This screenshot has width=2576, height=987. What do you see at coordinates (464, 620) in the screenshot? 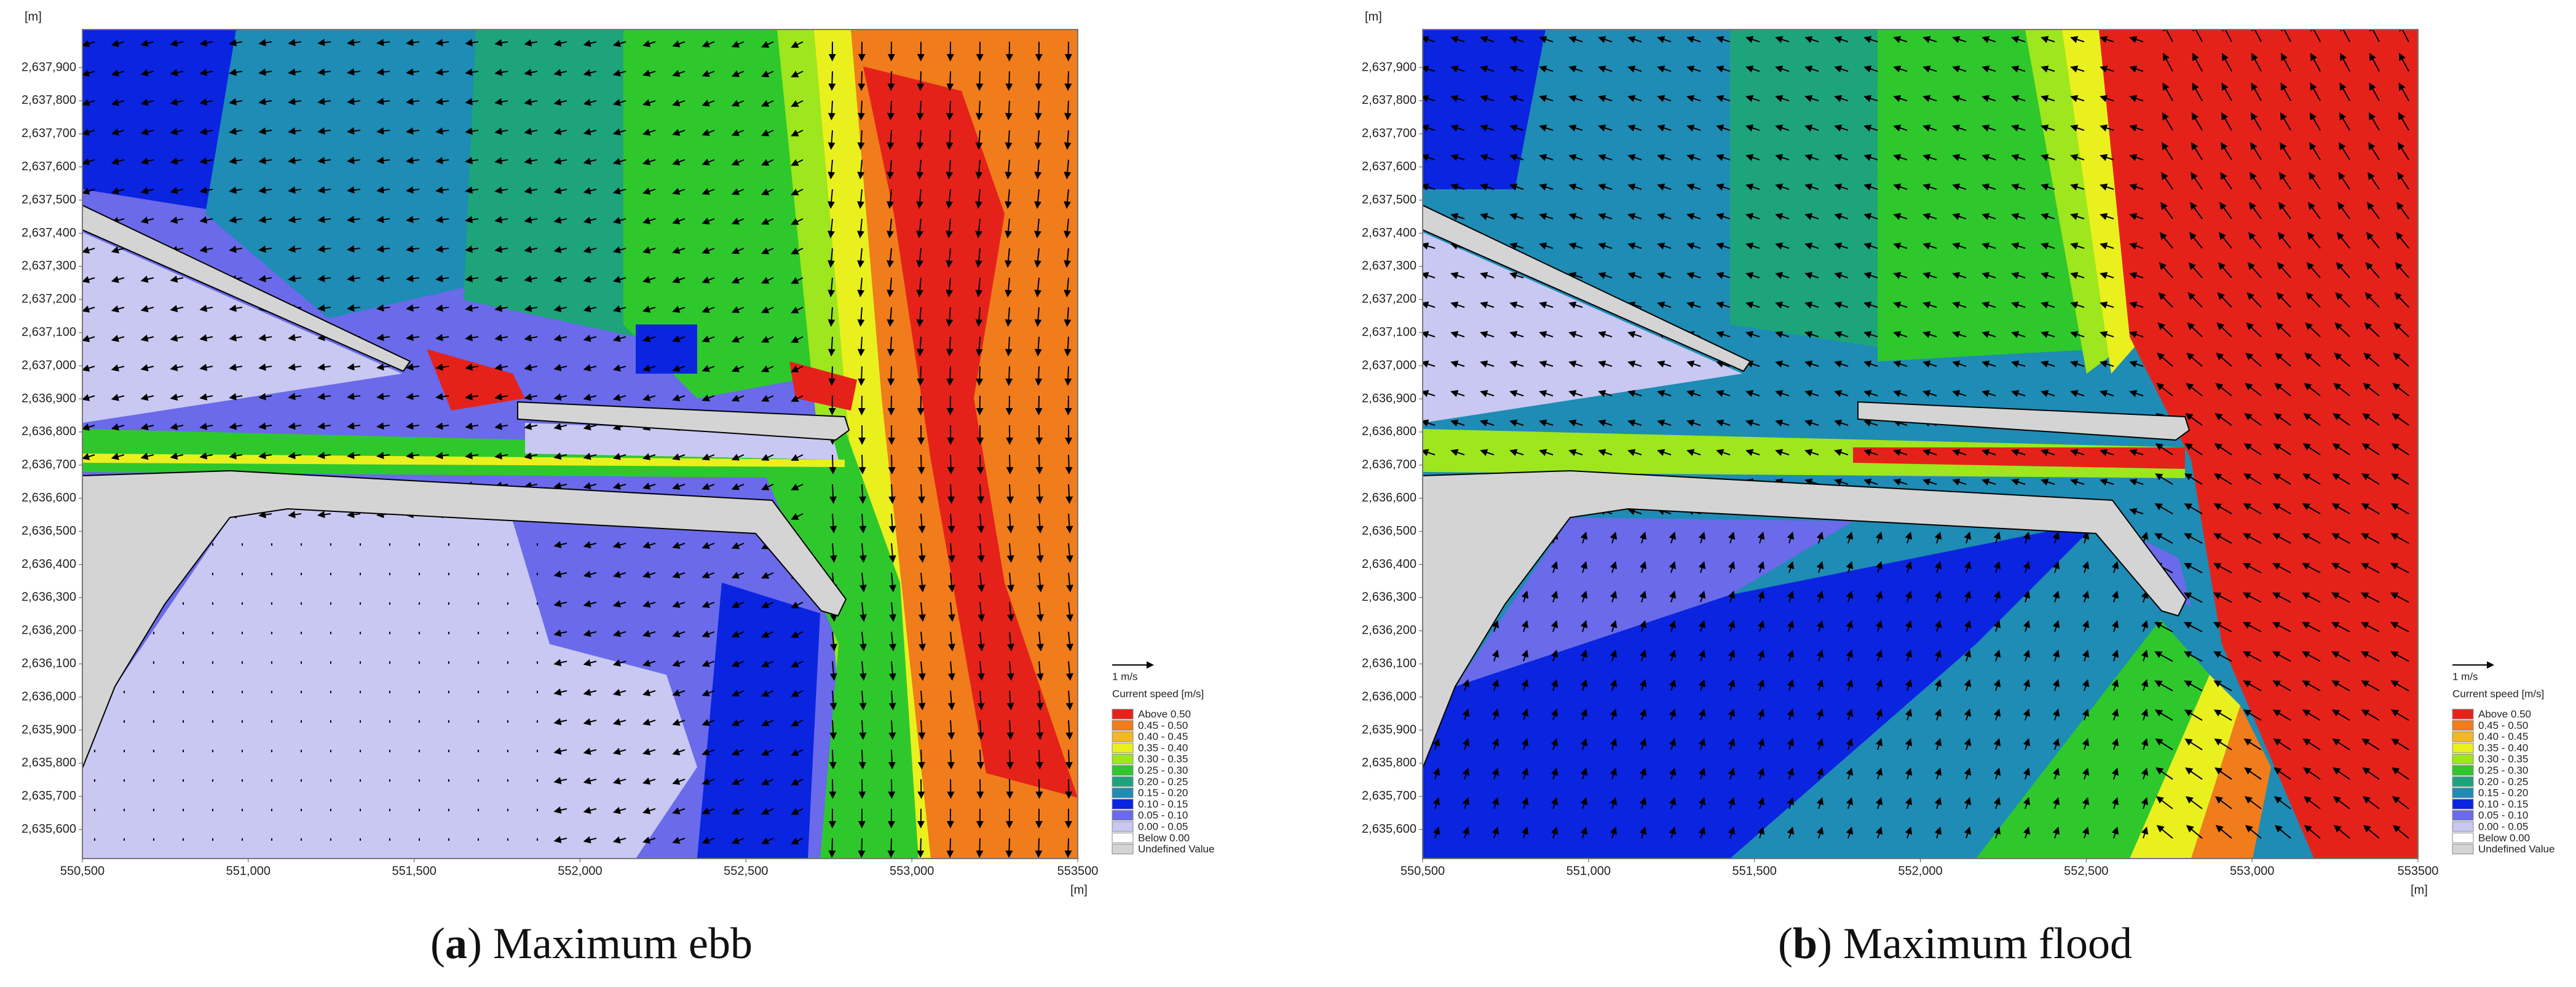
I see `land` at bounding box center [464, 620].